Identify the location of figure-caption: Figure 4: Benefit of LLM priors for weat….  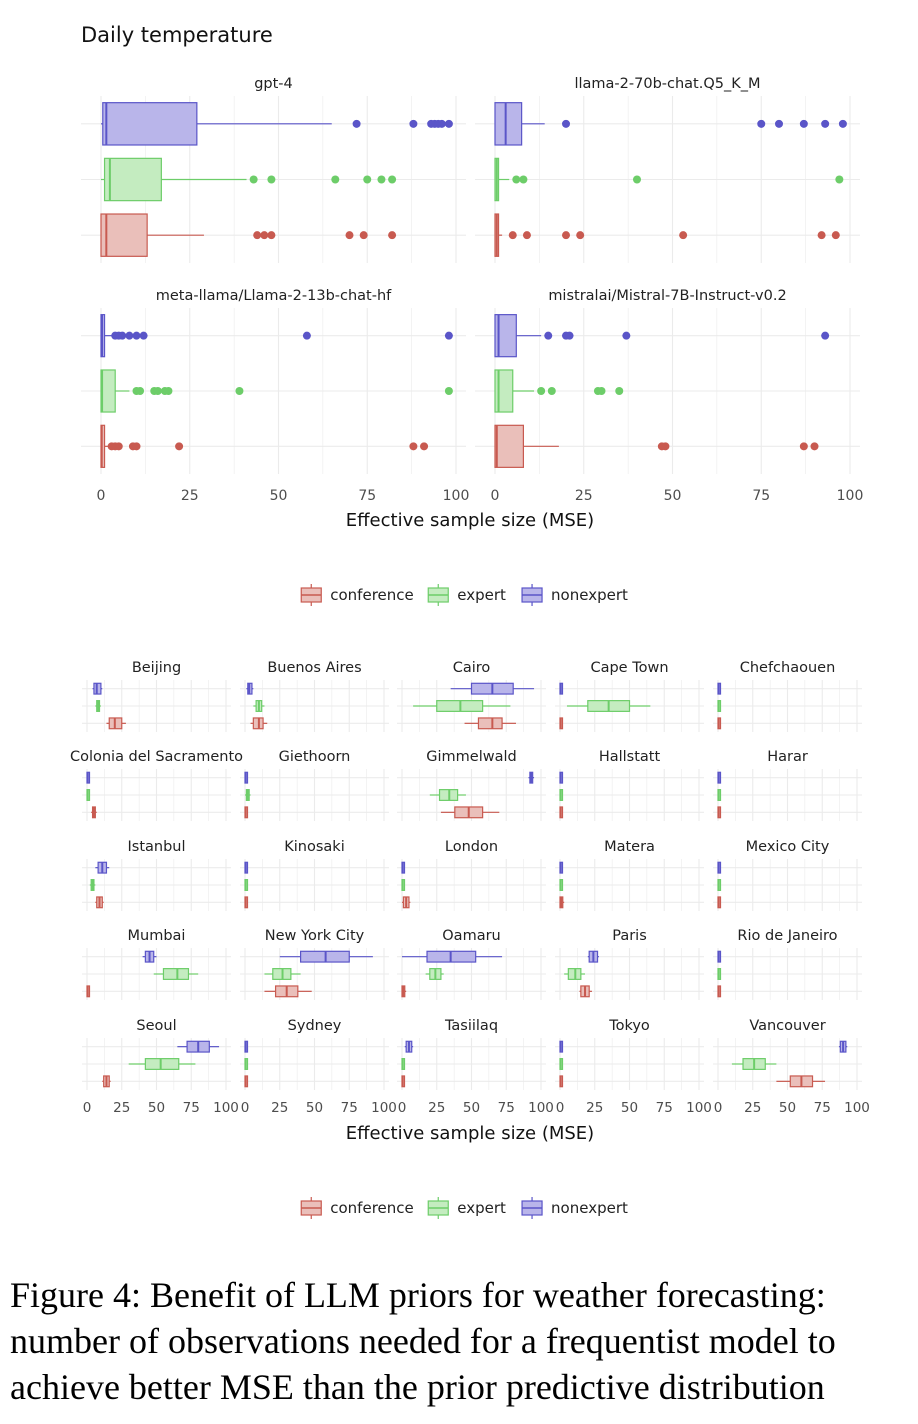
(423, 1341).